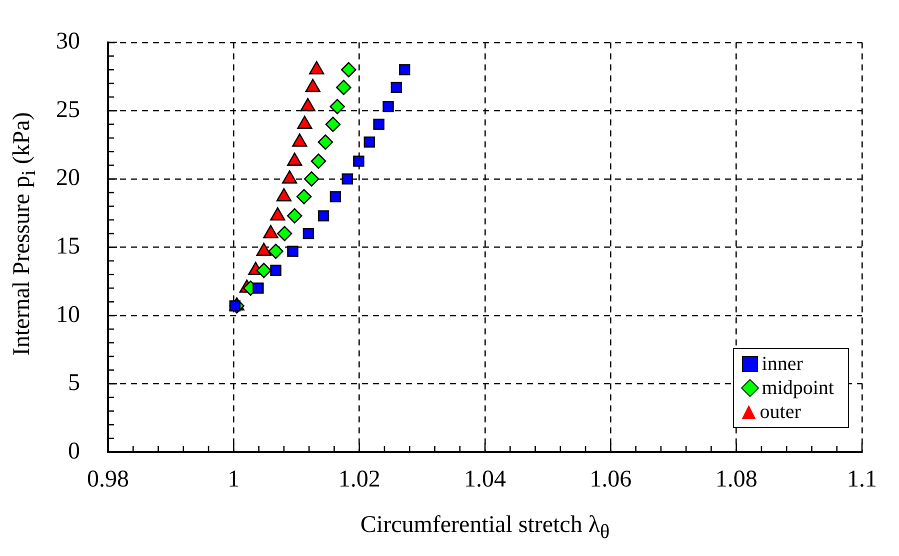 This screenshot has width=899, height=556. I want to click on legend-label: midpoint, so click(798, 388).